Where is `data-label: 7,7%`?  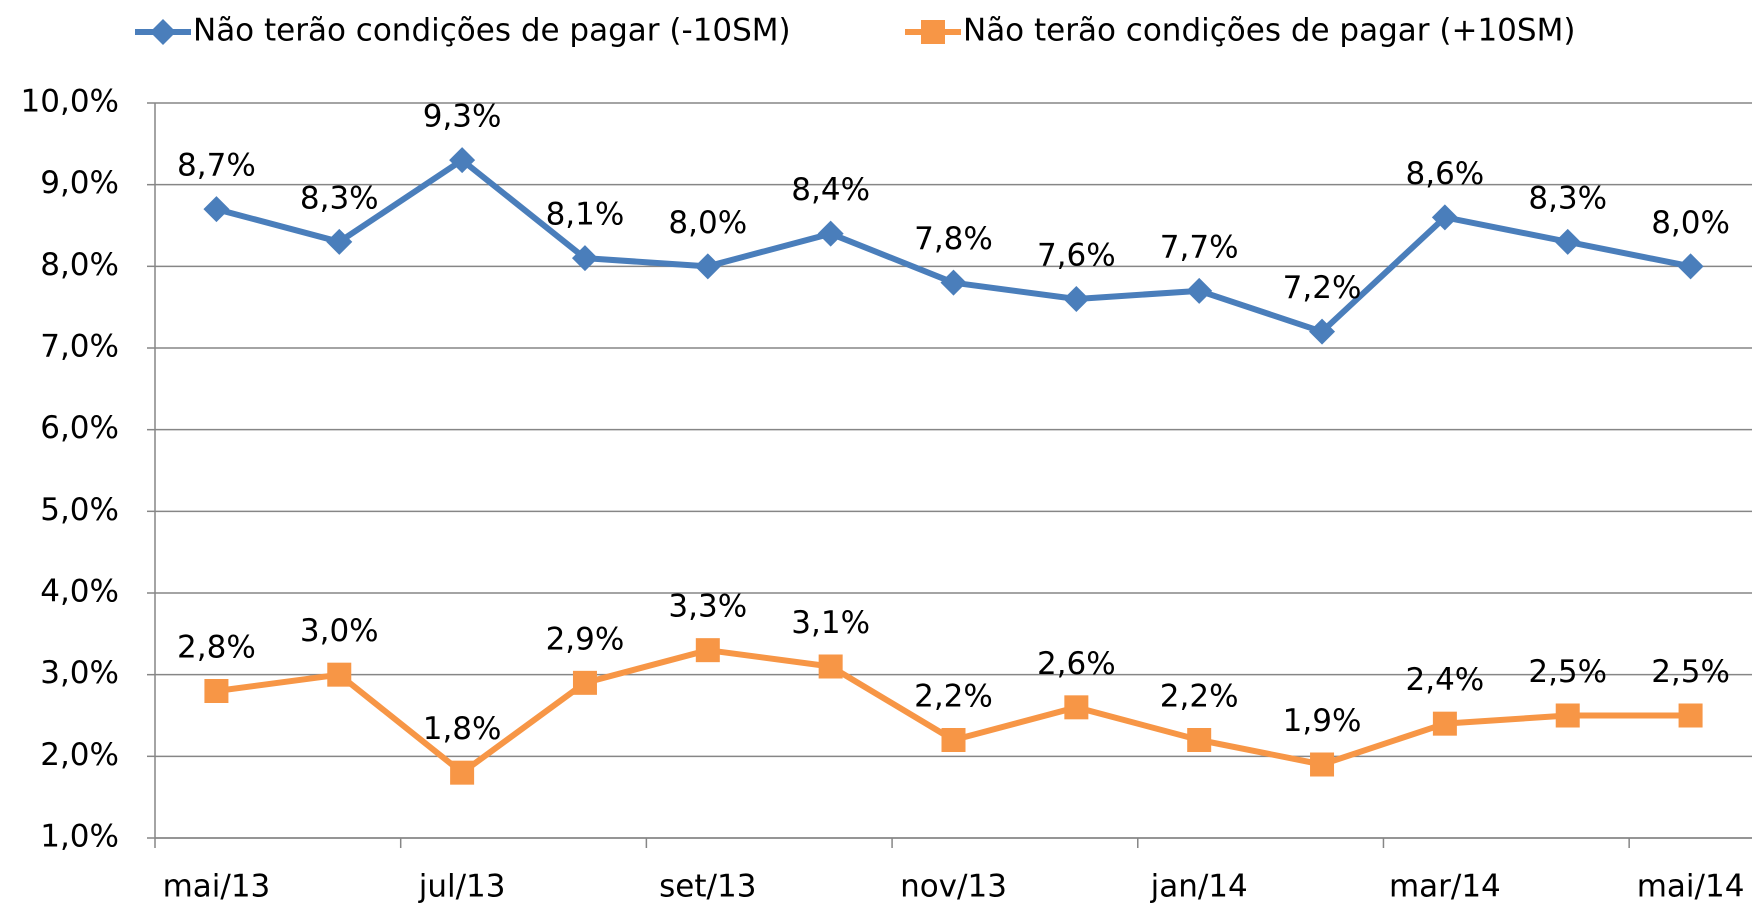
data-label: 7,7% is located at coordinates (1199, 247).